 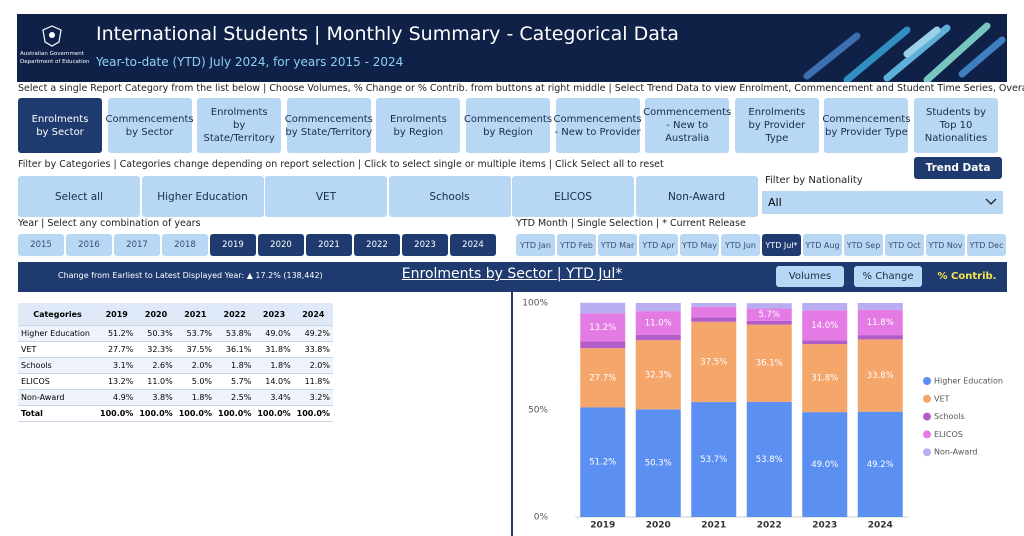 I want to click on report-button: Commencements - New to Provider, so click(x=598, y=125).